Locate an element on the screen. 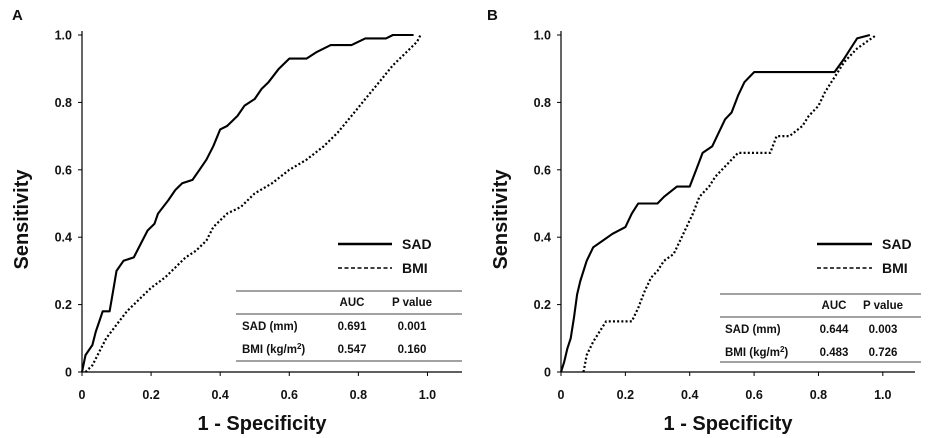  table-cell-auc: 0.483 is located at coordinates (834, 353).